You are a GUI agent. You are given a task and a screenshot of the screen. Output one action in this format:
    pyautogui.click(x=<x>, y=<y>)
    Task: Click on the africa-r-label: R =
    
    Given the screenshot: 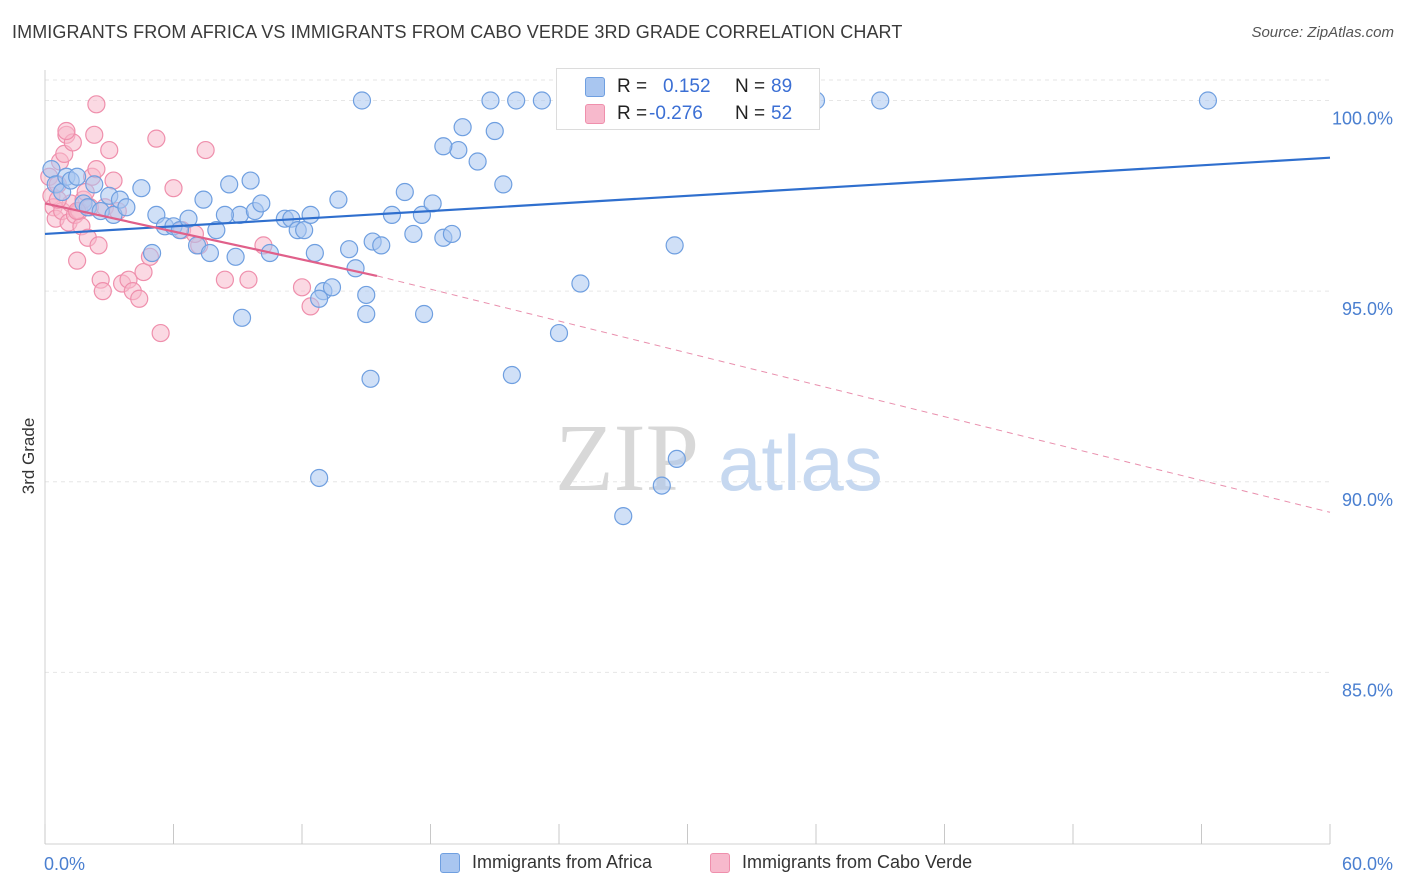 What is the action you would take?
    pyautogui.click(x=632, y=86)
    